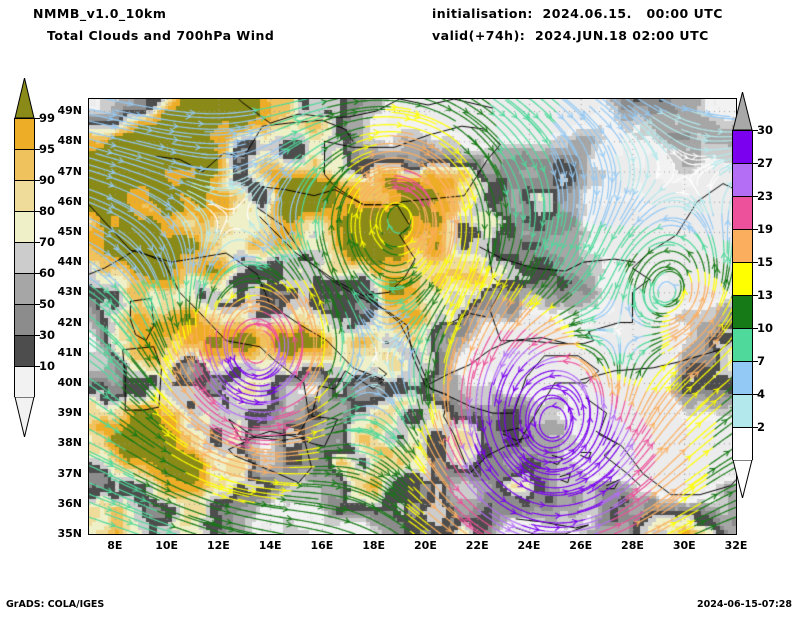  What do you see at coordinates (69, 292) in the screenshot?
I see `lat-tick-43N: 43N` at bounding box center [69, 292].